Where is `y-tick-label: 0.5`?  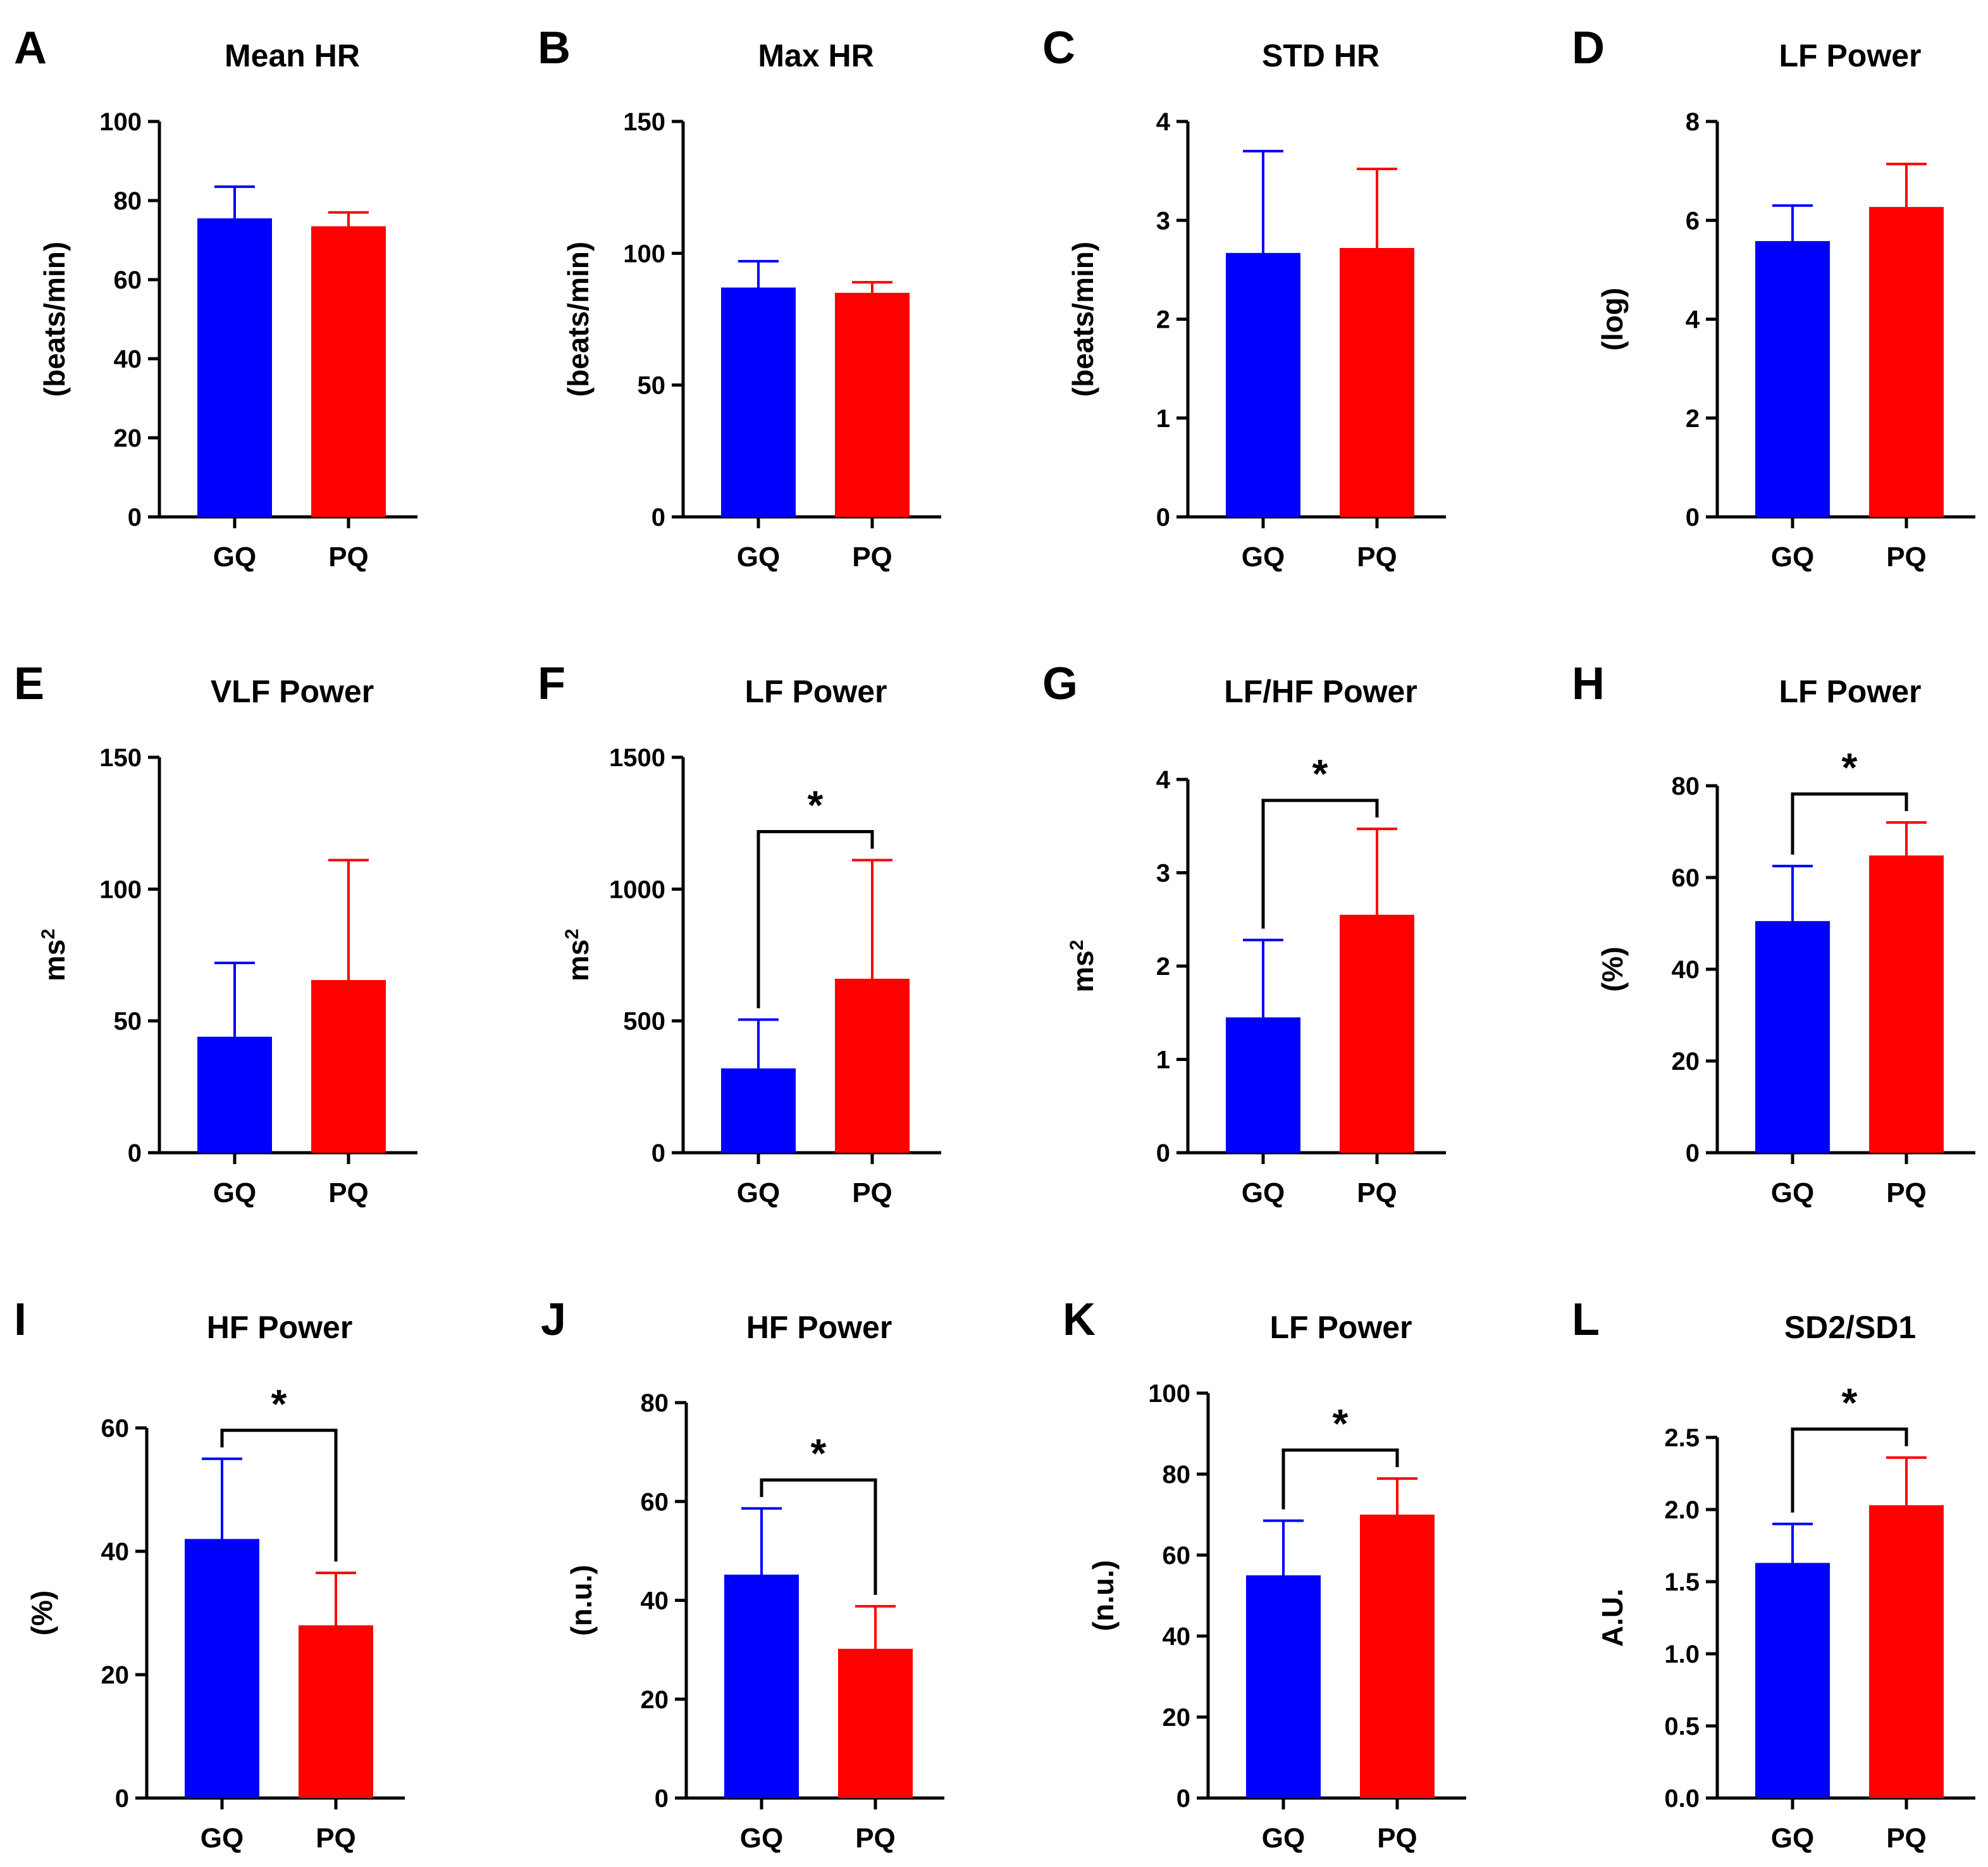 y-tick-label: 0.5 is located at coordinates (1682, 1726).